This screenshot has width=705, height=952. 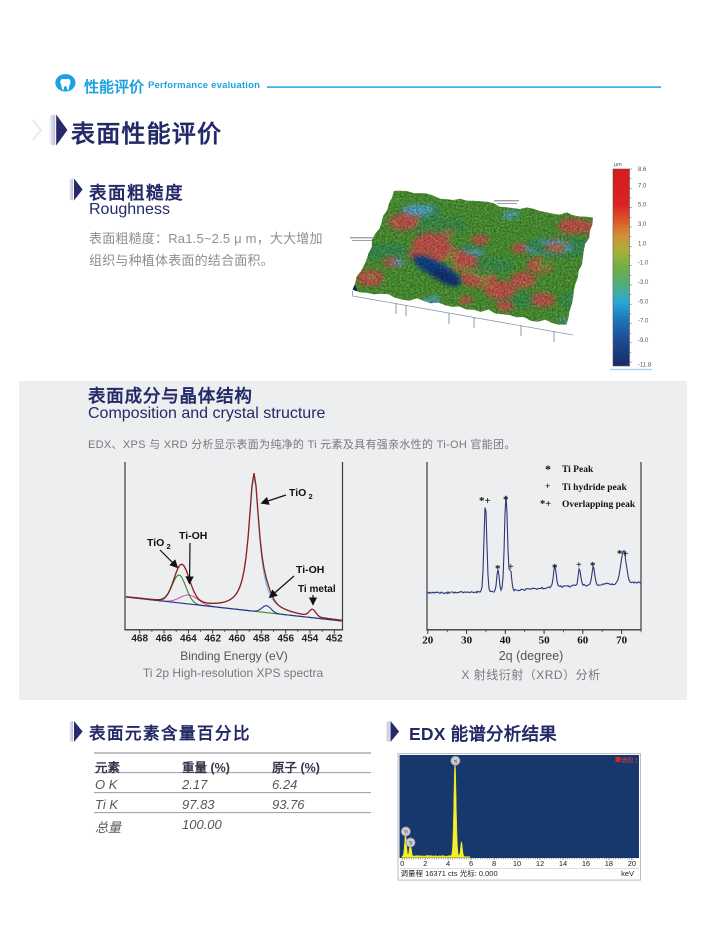 What do you see at coordinates (643, 322) in the screenshot?
I see `svg-text: -7.0` at bounding box center [643, 322].